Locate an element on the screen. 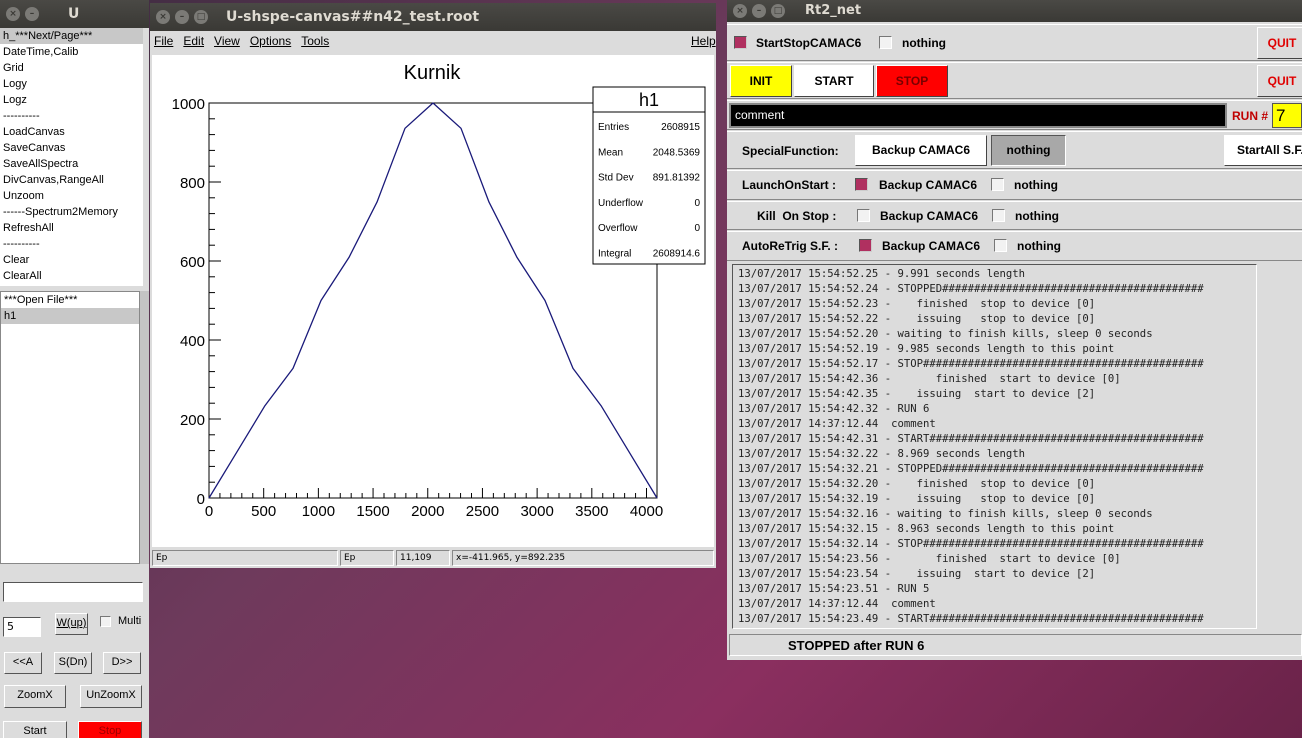 Image resolution: width=1302 pixels, height=738 pixels. command-item: ClearAll is located at coordinates (22, 276).